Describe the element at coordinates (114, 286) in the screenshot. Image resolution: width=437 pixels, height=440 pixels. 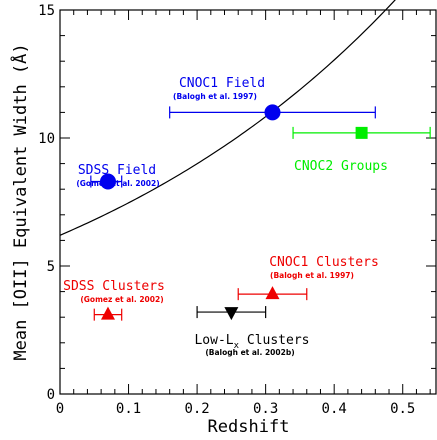
I see `series-label: SDSS Clusters` at that location.